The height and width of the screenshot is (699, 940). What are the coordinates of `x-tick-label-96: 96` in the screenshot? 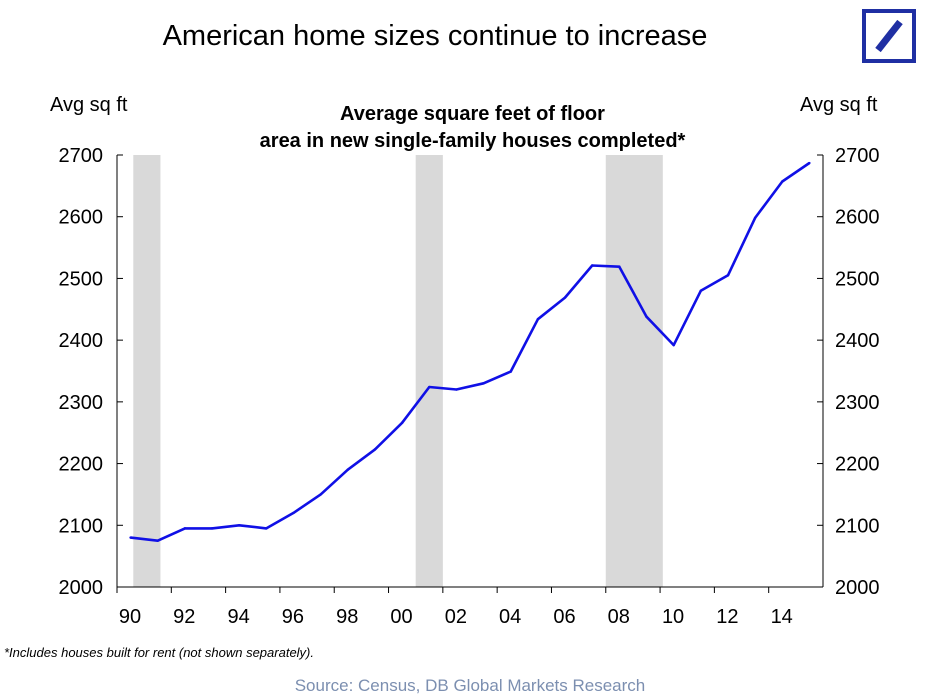 It's located at (293, 617).